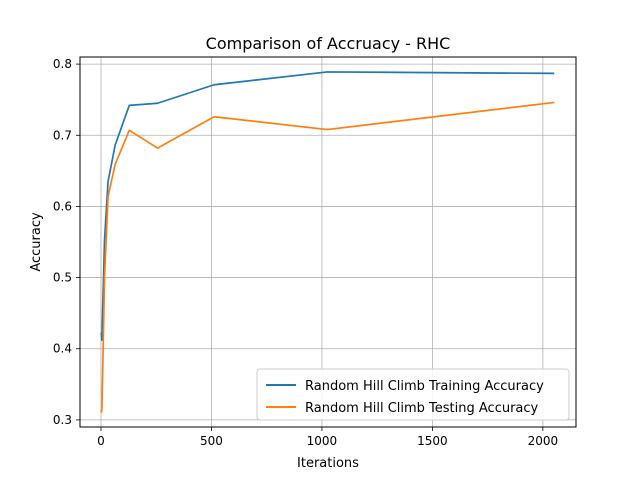 The width and height of the screenshot is (640, 480). I want to click on y-tick-label: 0.4, so click(62, 349).